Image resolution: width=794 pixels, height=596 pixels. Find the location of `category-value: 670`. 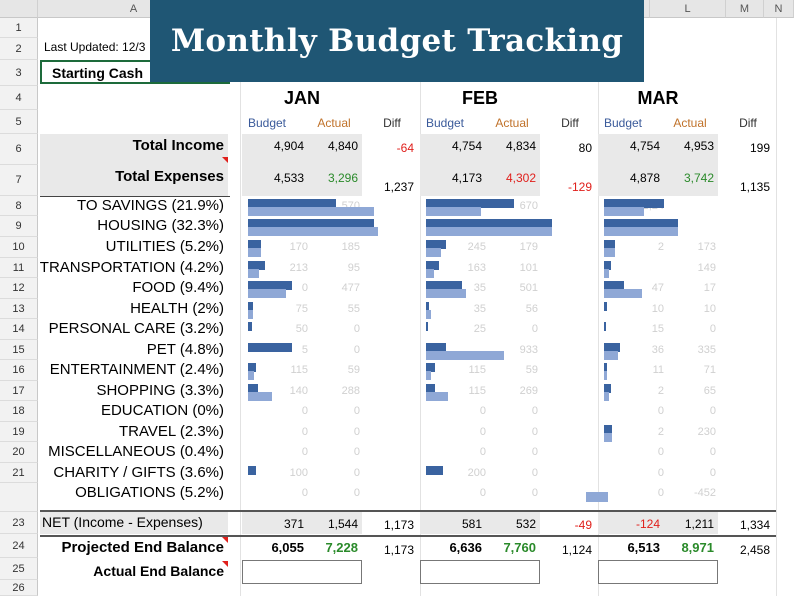

category-value: 670 is located at coordinates (528, 206).